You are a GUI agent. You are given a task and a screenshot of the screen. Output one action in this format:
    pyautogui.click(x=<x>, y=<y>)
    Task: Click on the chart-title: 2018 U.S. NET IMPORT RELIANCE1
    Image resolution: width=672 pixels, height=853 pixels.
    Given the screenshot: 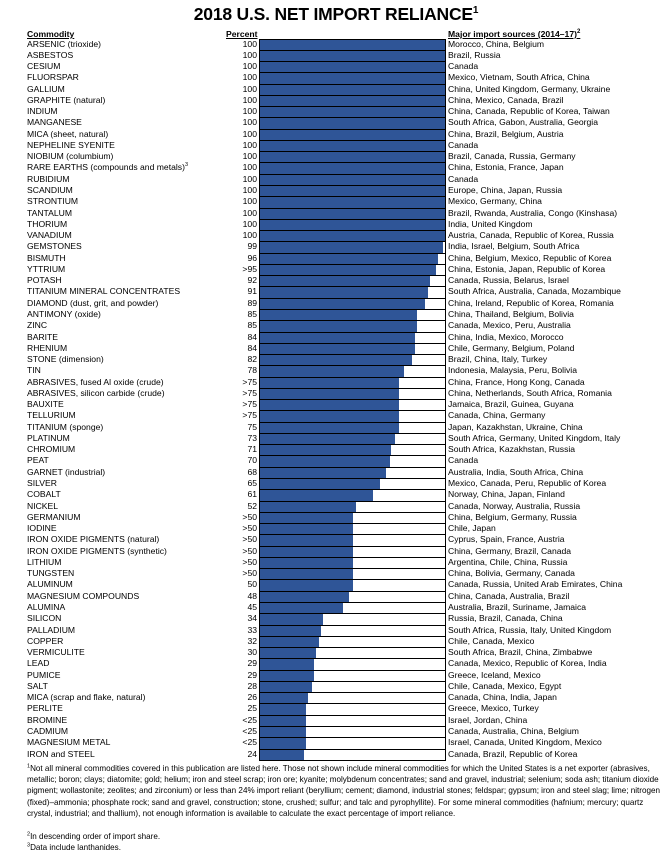 What is the action you would take?
    pyautogui.click(x=336, y=14)
    